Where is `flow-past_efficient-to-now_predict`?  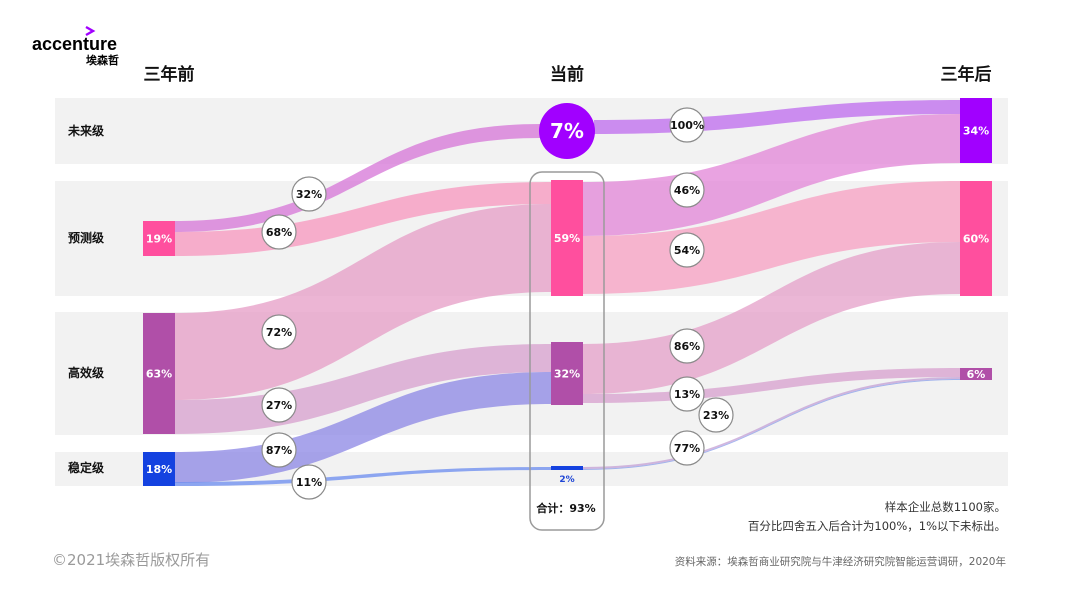
flow-past_efficient-to-now_predict is located at coordinates (363, 302).